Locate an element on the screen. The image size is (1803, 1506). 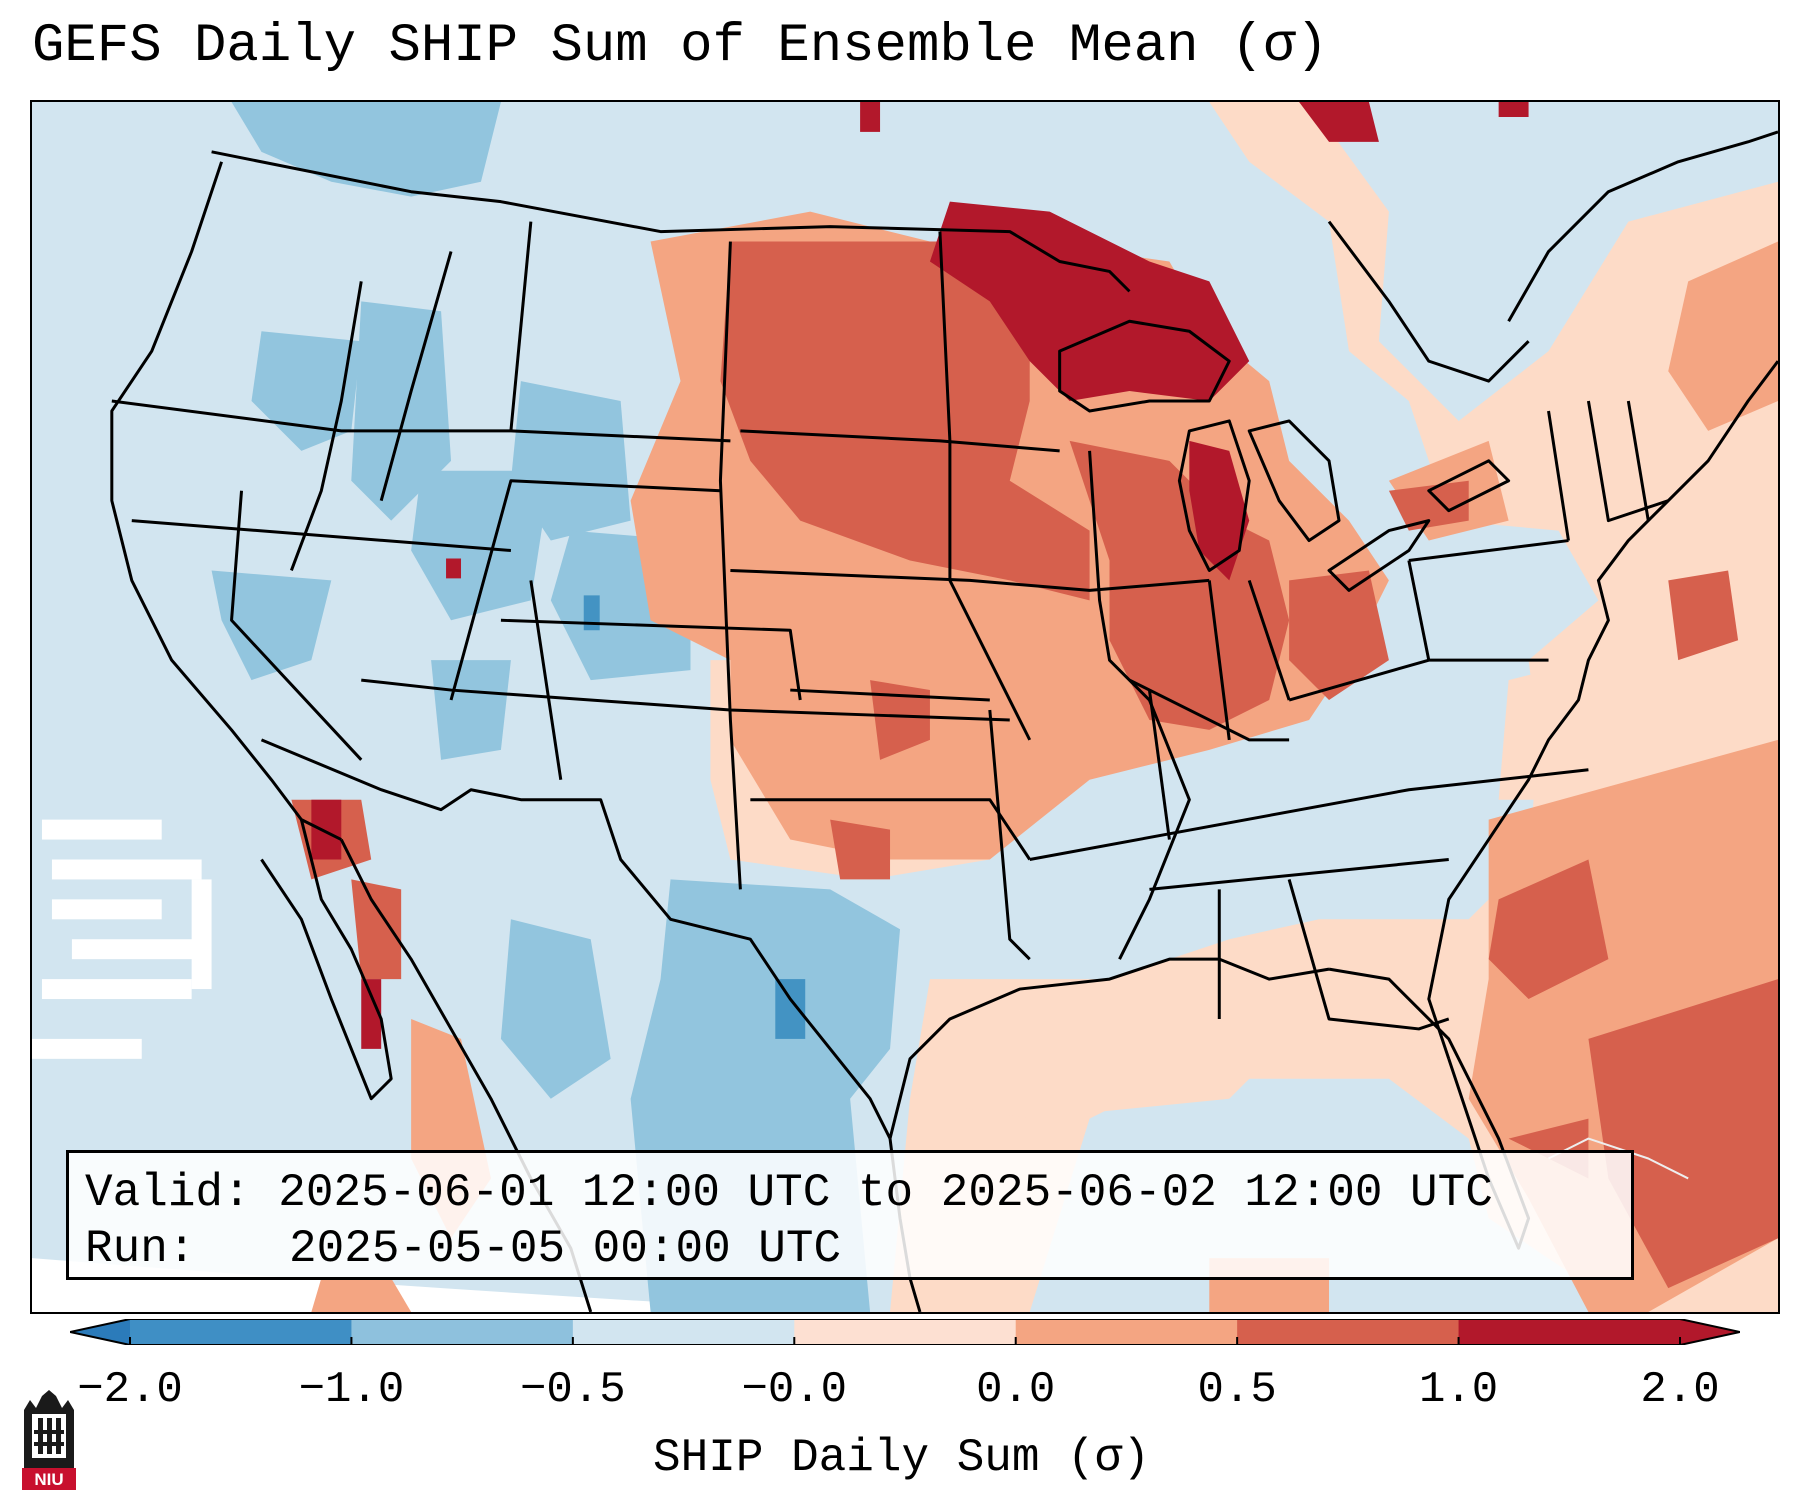
colorbar-tick-label: 2.0 is located at coordinates (1680, 1390).